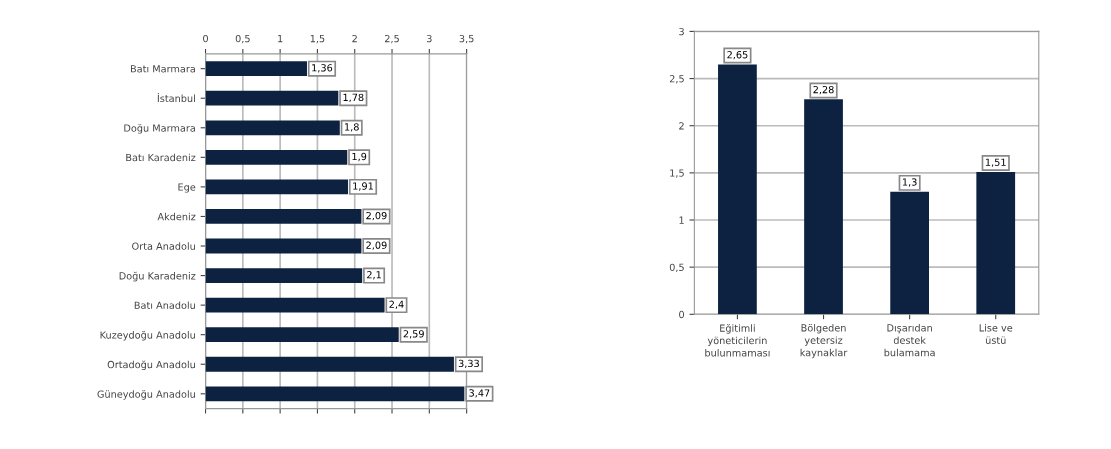  What do you see at coordinates (176, 216) in the screenshot?
I see `y-tick-label: Akdeniz` at bounding box center [176, 216].